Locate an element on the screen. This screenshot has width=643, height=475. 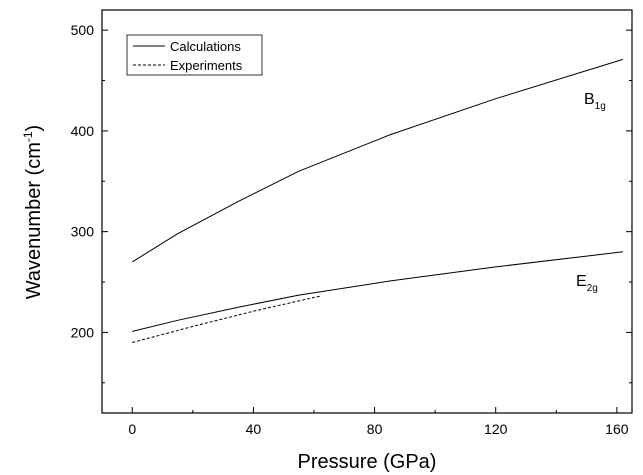
y-tick-label: 300 is located at coordinates (83, 232).